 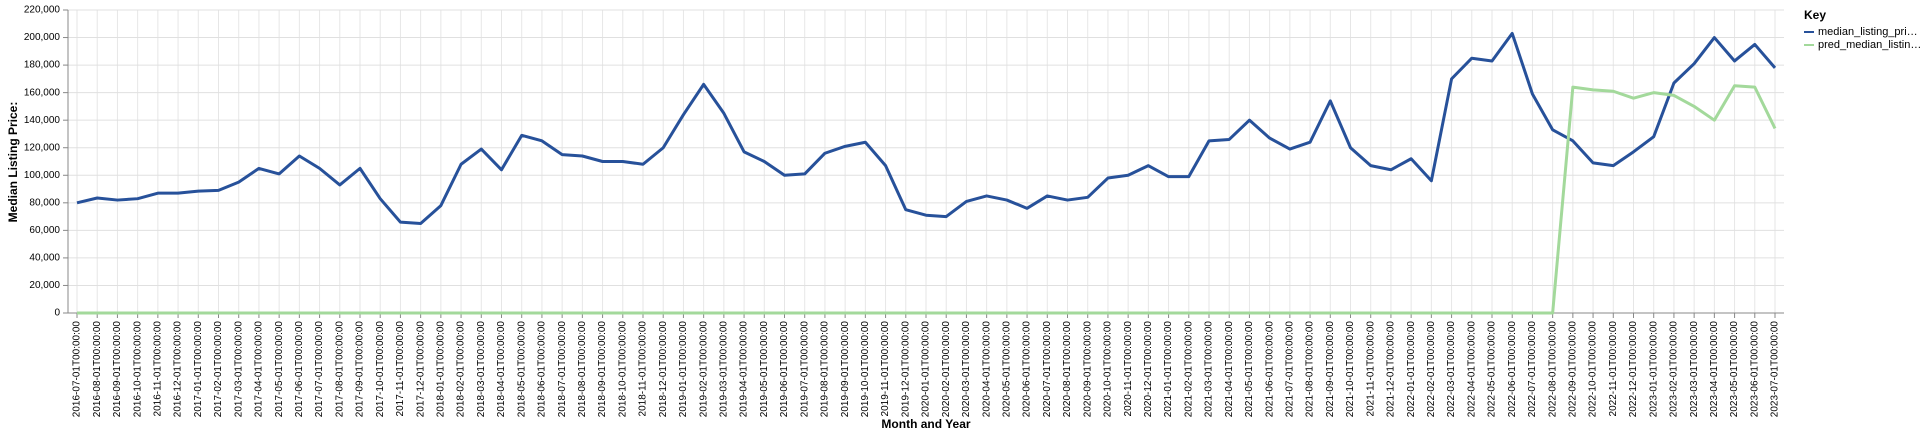 What do you see at coordinates (218, 369) in the screenshot?
I see `x-tick-label: 2017-02-01T00:00:00` at bounding box center [218, 369].